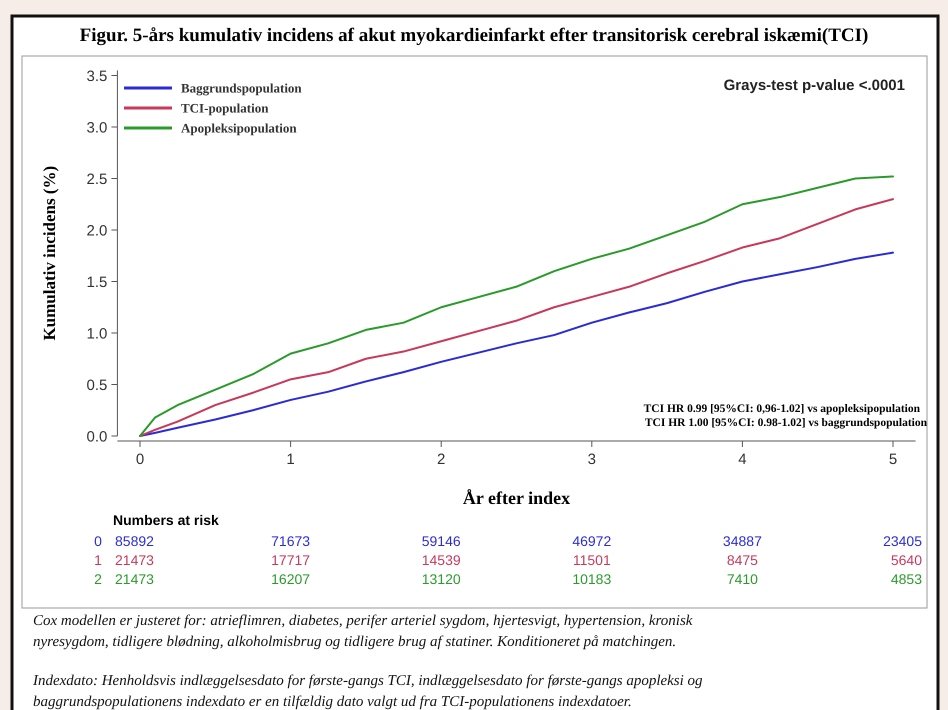  What do you see at coordinates (225, 108) in the screenshot?
I see `legend-label: TCI-population` at bounding box center [225, 108].